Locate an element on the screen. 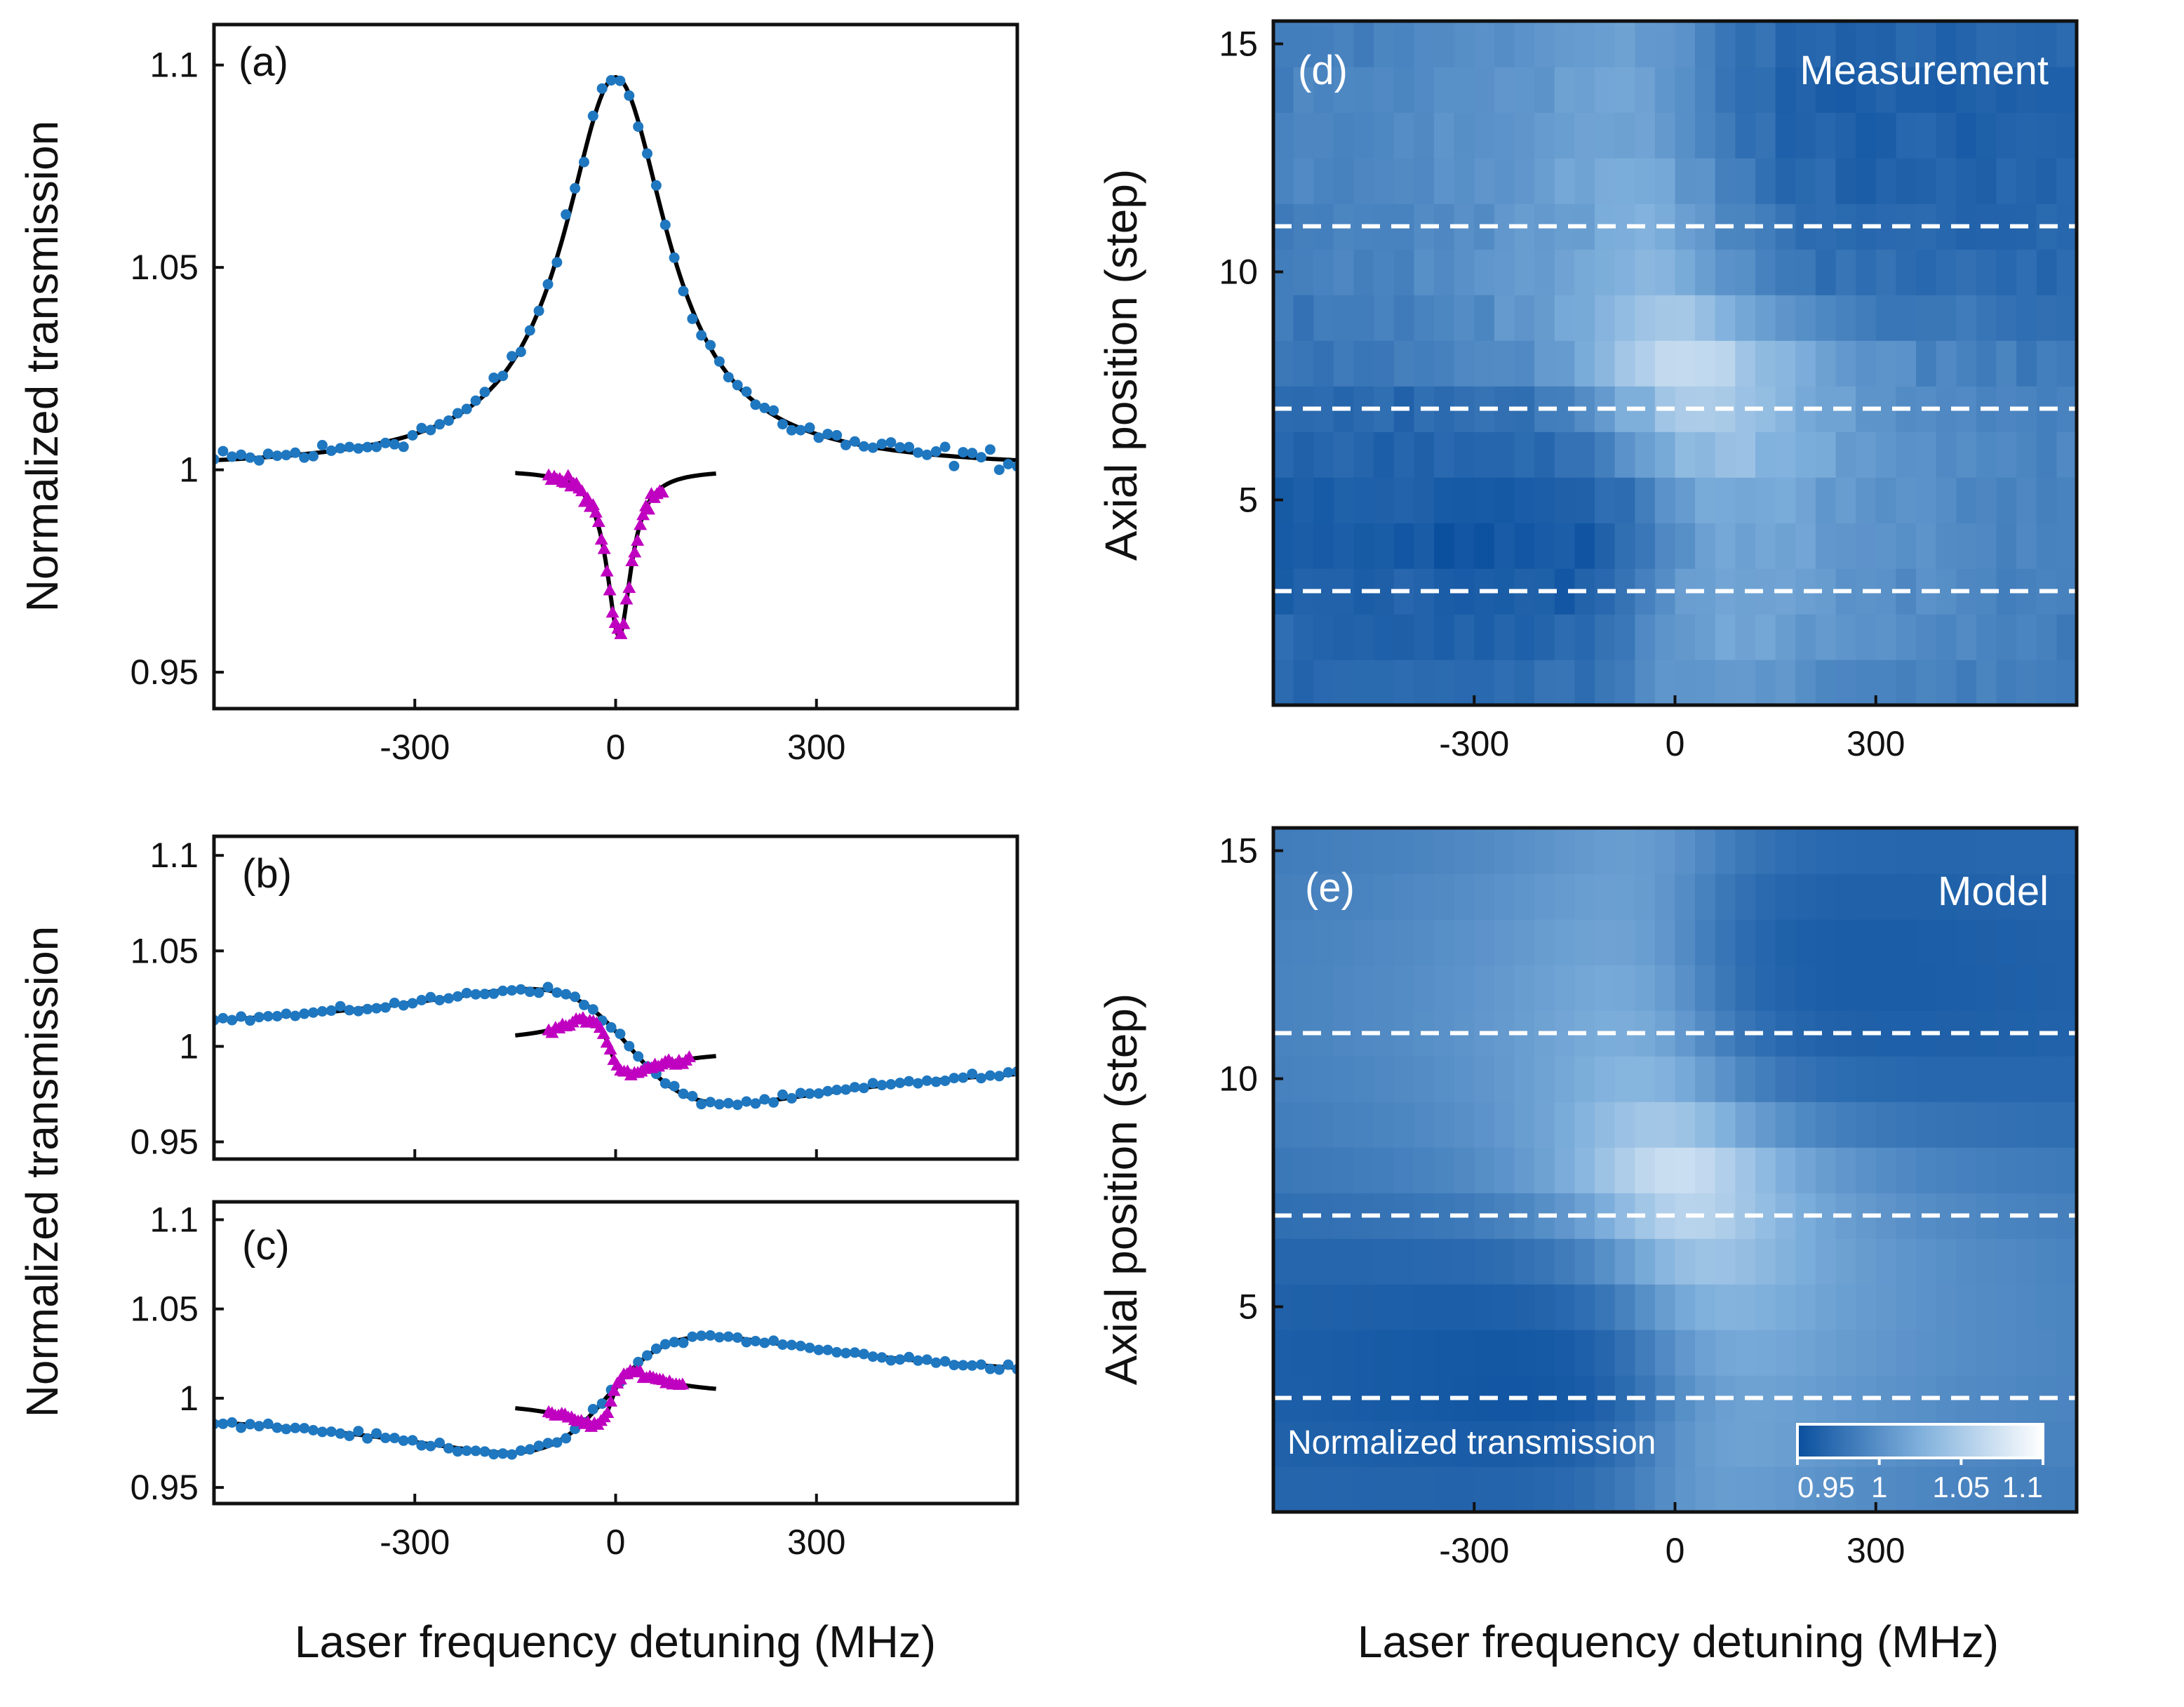 The height and width of the screenshot is (1707, 2184). heatmap-cell-e-r12-c12 is located at coordinates (1524, 942).